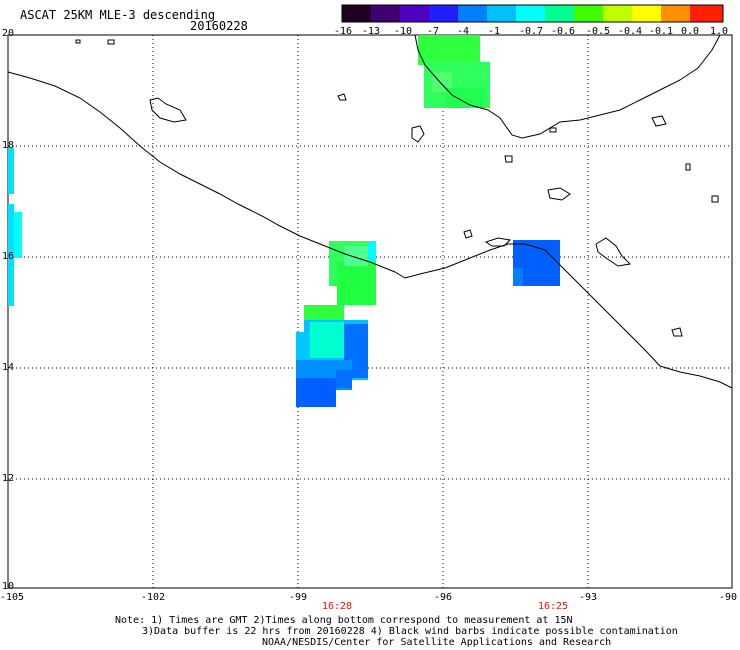 The width and height of the screenshot is (740, 650). What do you see at coordinates (298, 597) in the screenshot?
I see `lon-label: -99` at bounding box center [298, 597].